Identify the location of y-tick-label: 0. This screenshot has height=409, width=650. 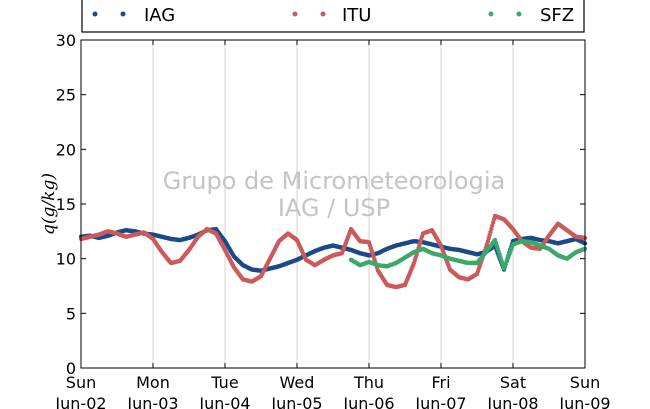
(71, 368).